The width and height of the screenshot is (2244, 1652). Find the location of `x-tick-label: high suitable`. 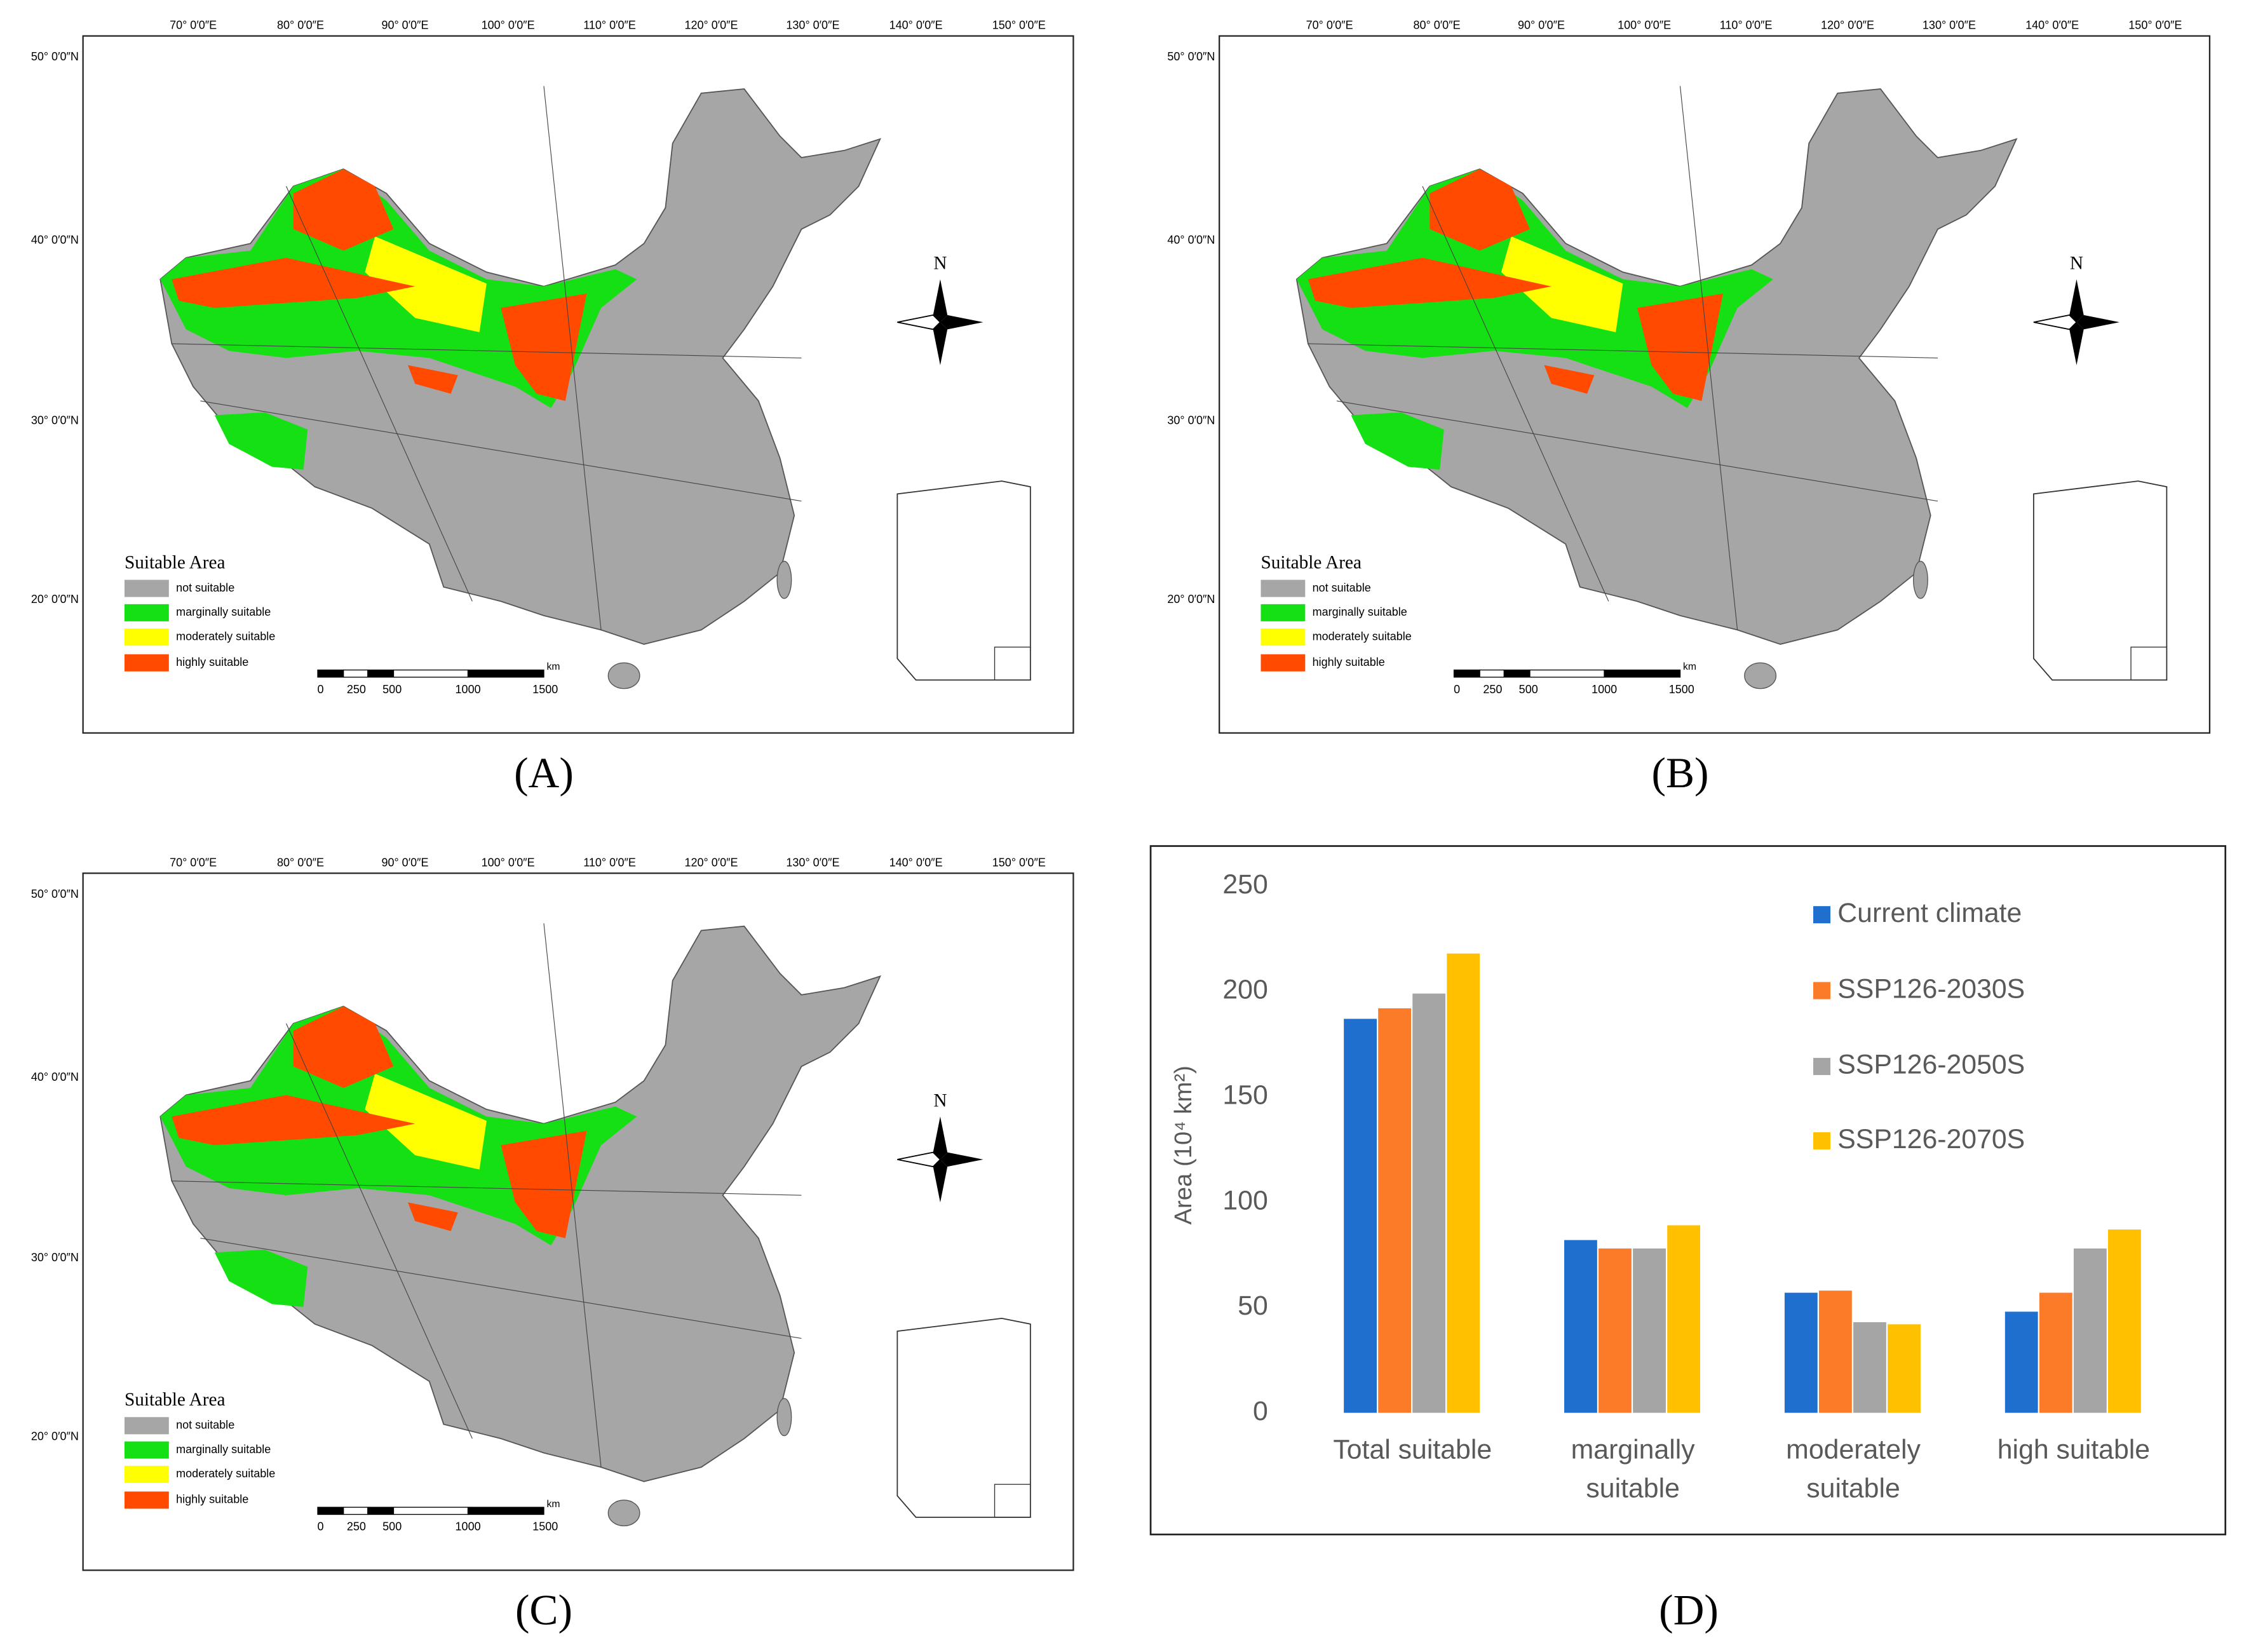

x-tick-label: high suitable is located at coordinates (2074, 1451).